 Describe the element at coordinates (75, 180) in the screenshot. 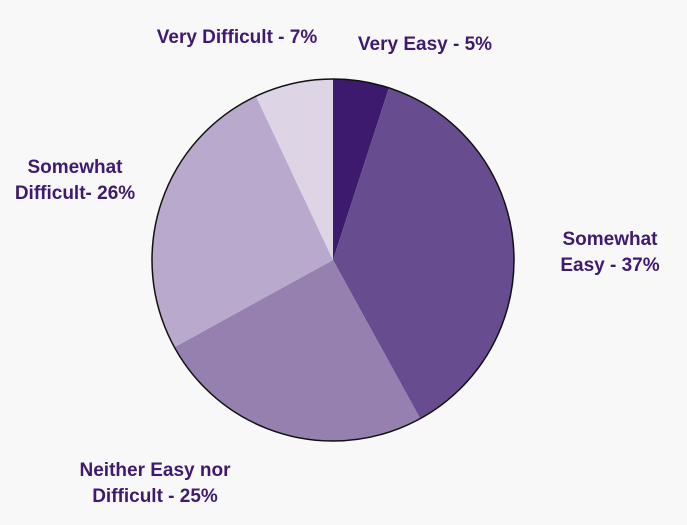

I see `slice-label: Somewhat Difficult- 26%` at that location.